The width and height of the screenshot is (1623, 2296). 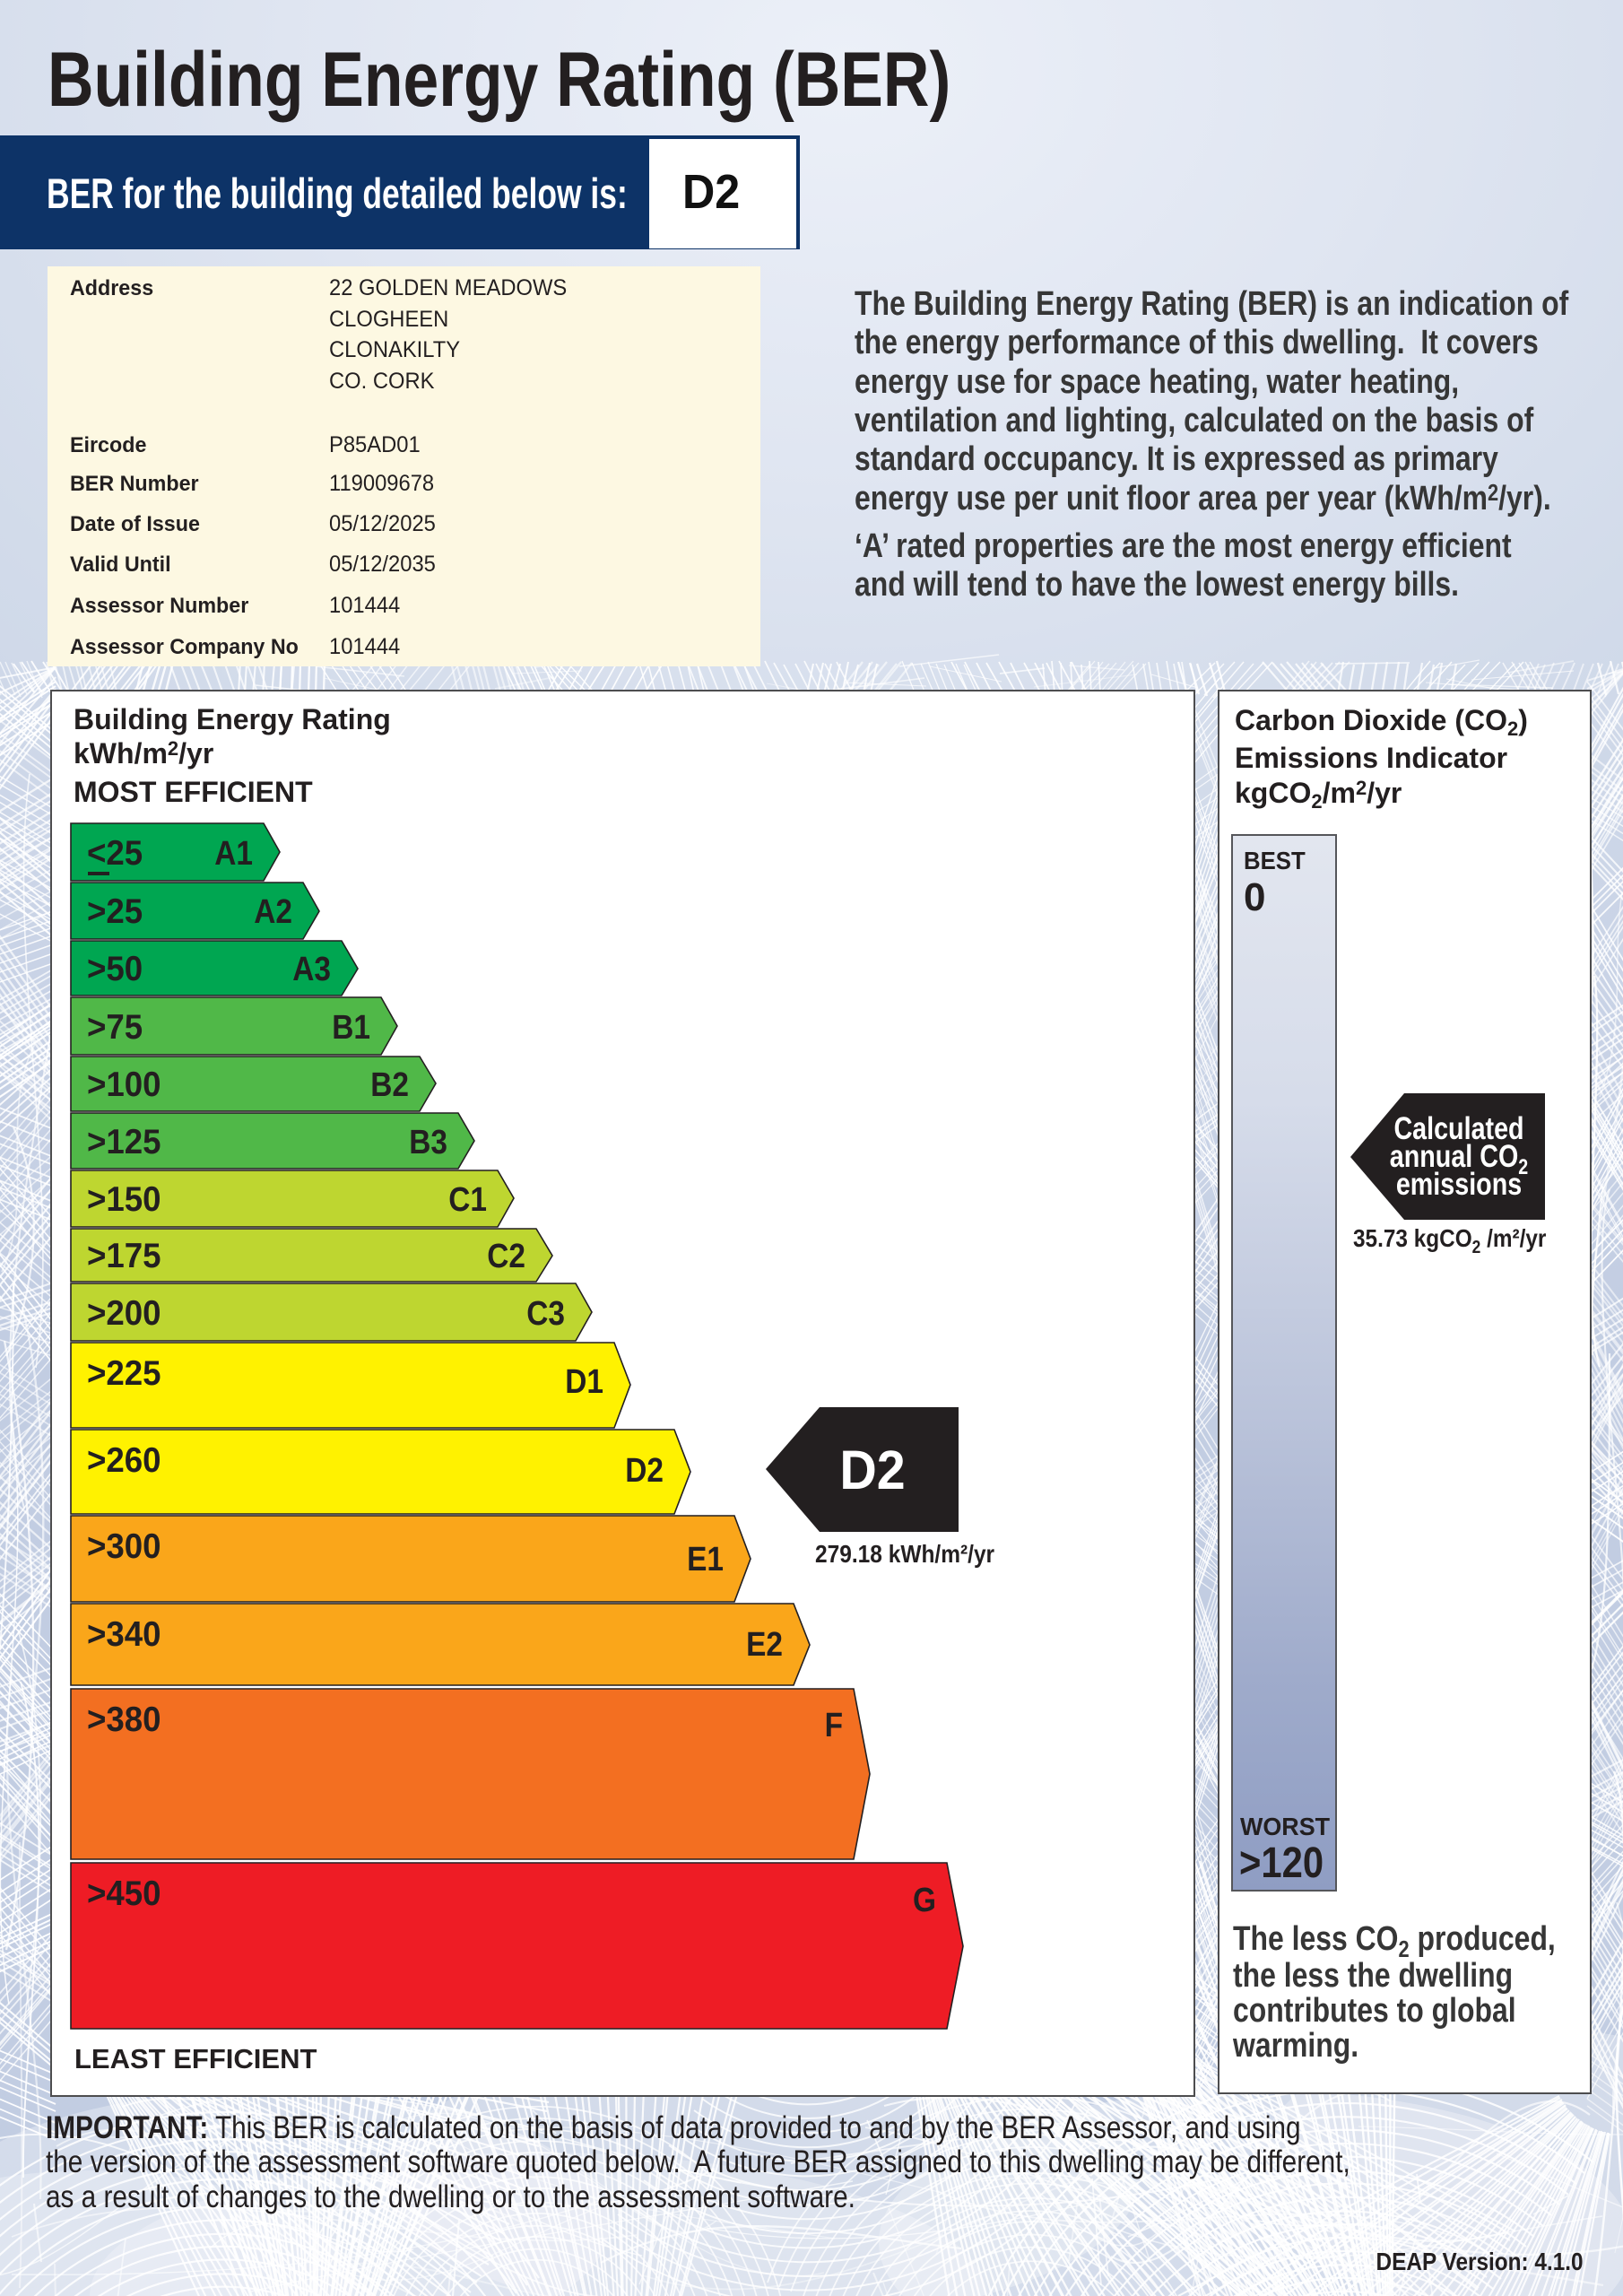 I want to click on svg-text: A1, so click(x=233, y=853).